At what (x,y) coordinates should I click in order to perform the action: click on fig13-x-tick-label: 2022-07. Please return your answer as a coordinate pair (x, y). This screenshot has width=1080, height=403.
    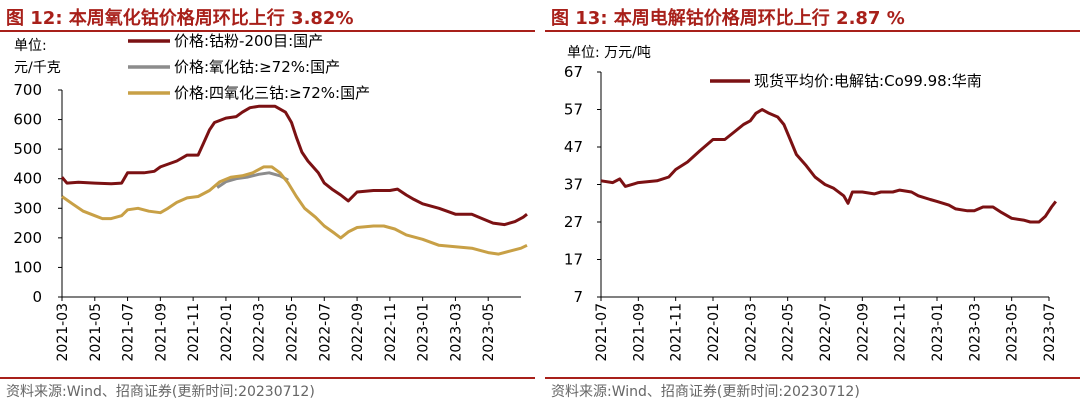
    Looking at the image, I should click on (826, 332).